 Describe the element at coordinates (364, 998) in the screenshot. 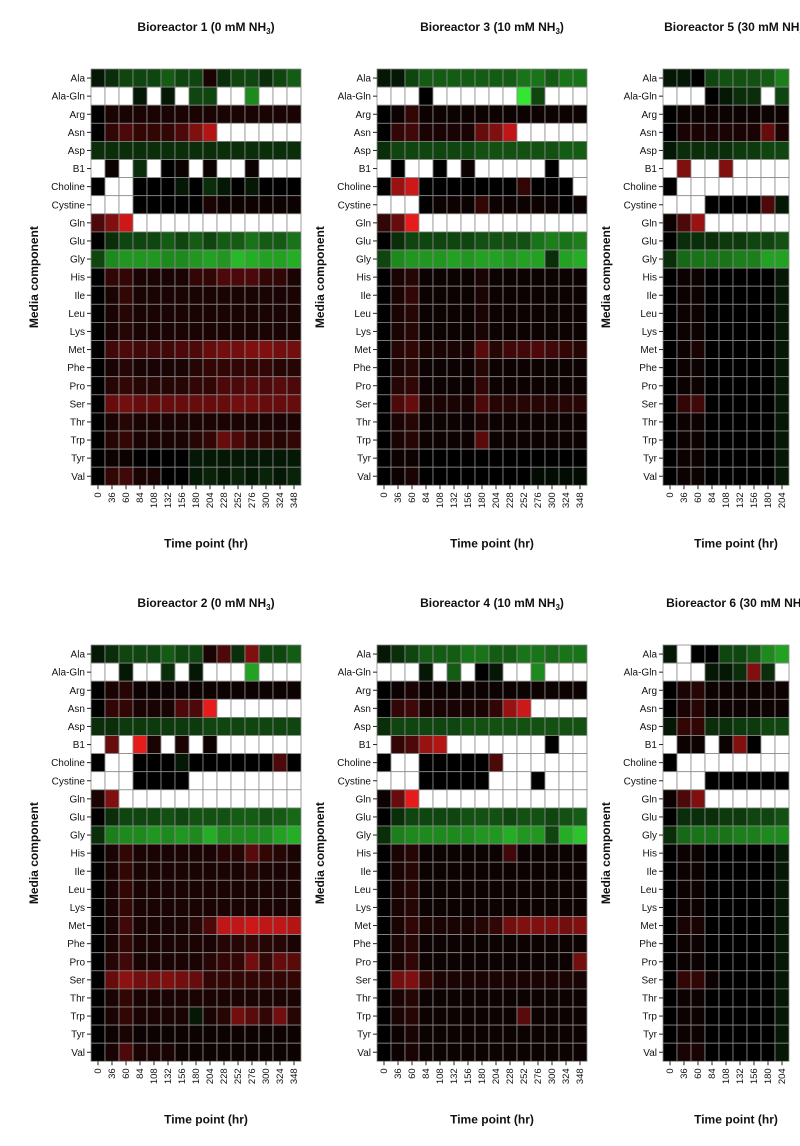

I see `row-label: Thr` at that location.